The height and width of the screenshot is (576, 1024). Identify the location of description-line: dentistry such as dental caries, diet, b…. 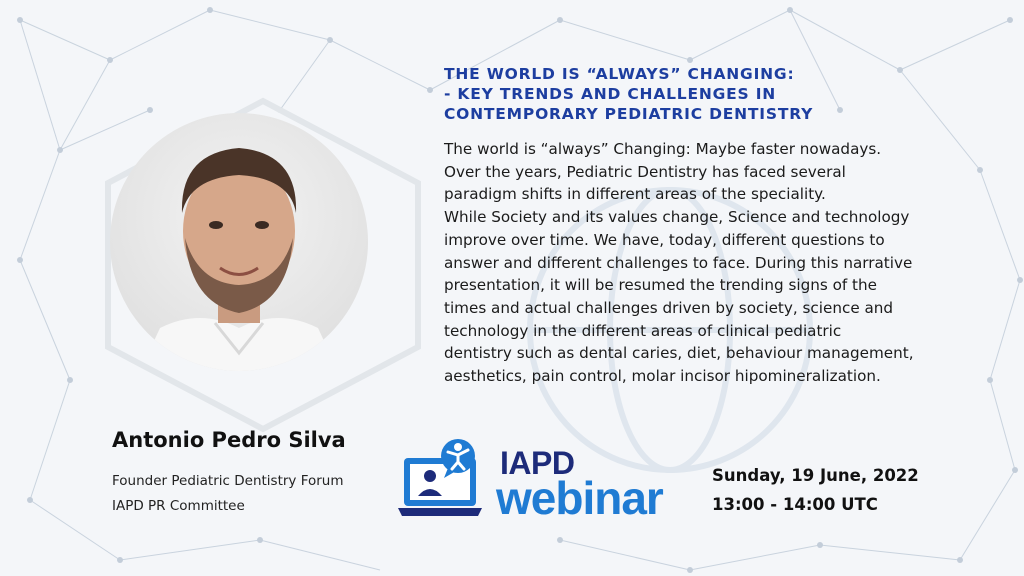
(679, 353).